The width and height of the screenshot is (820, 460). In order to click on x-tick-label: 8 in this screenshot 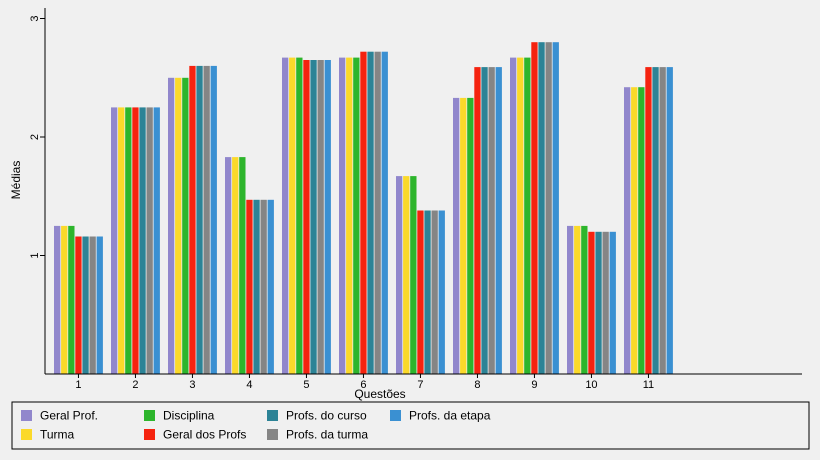, I will do `click(477, 385)`.